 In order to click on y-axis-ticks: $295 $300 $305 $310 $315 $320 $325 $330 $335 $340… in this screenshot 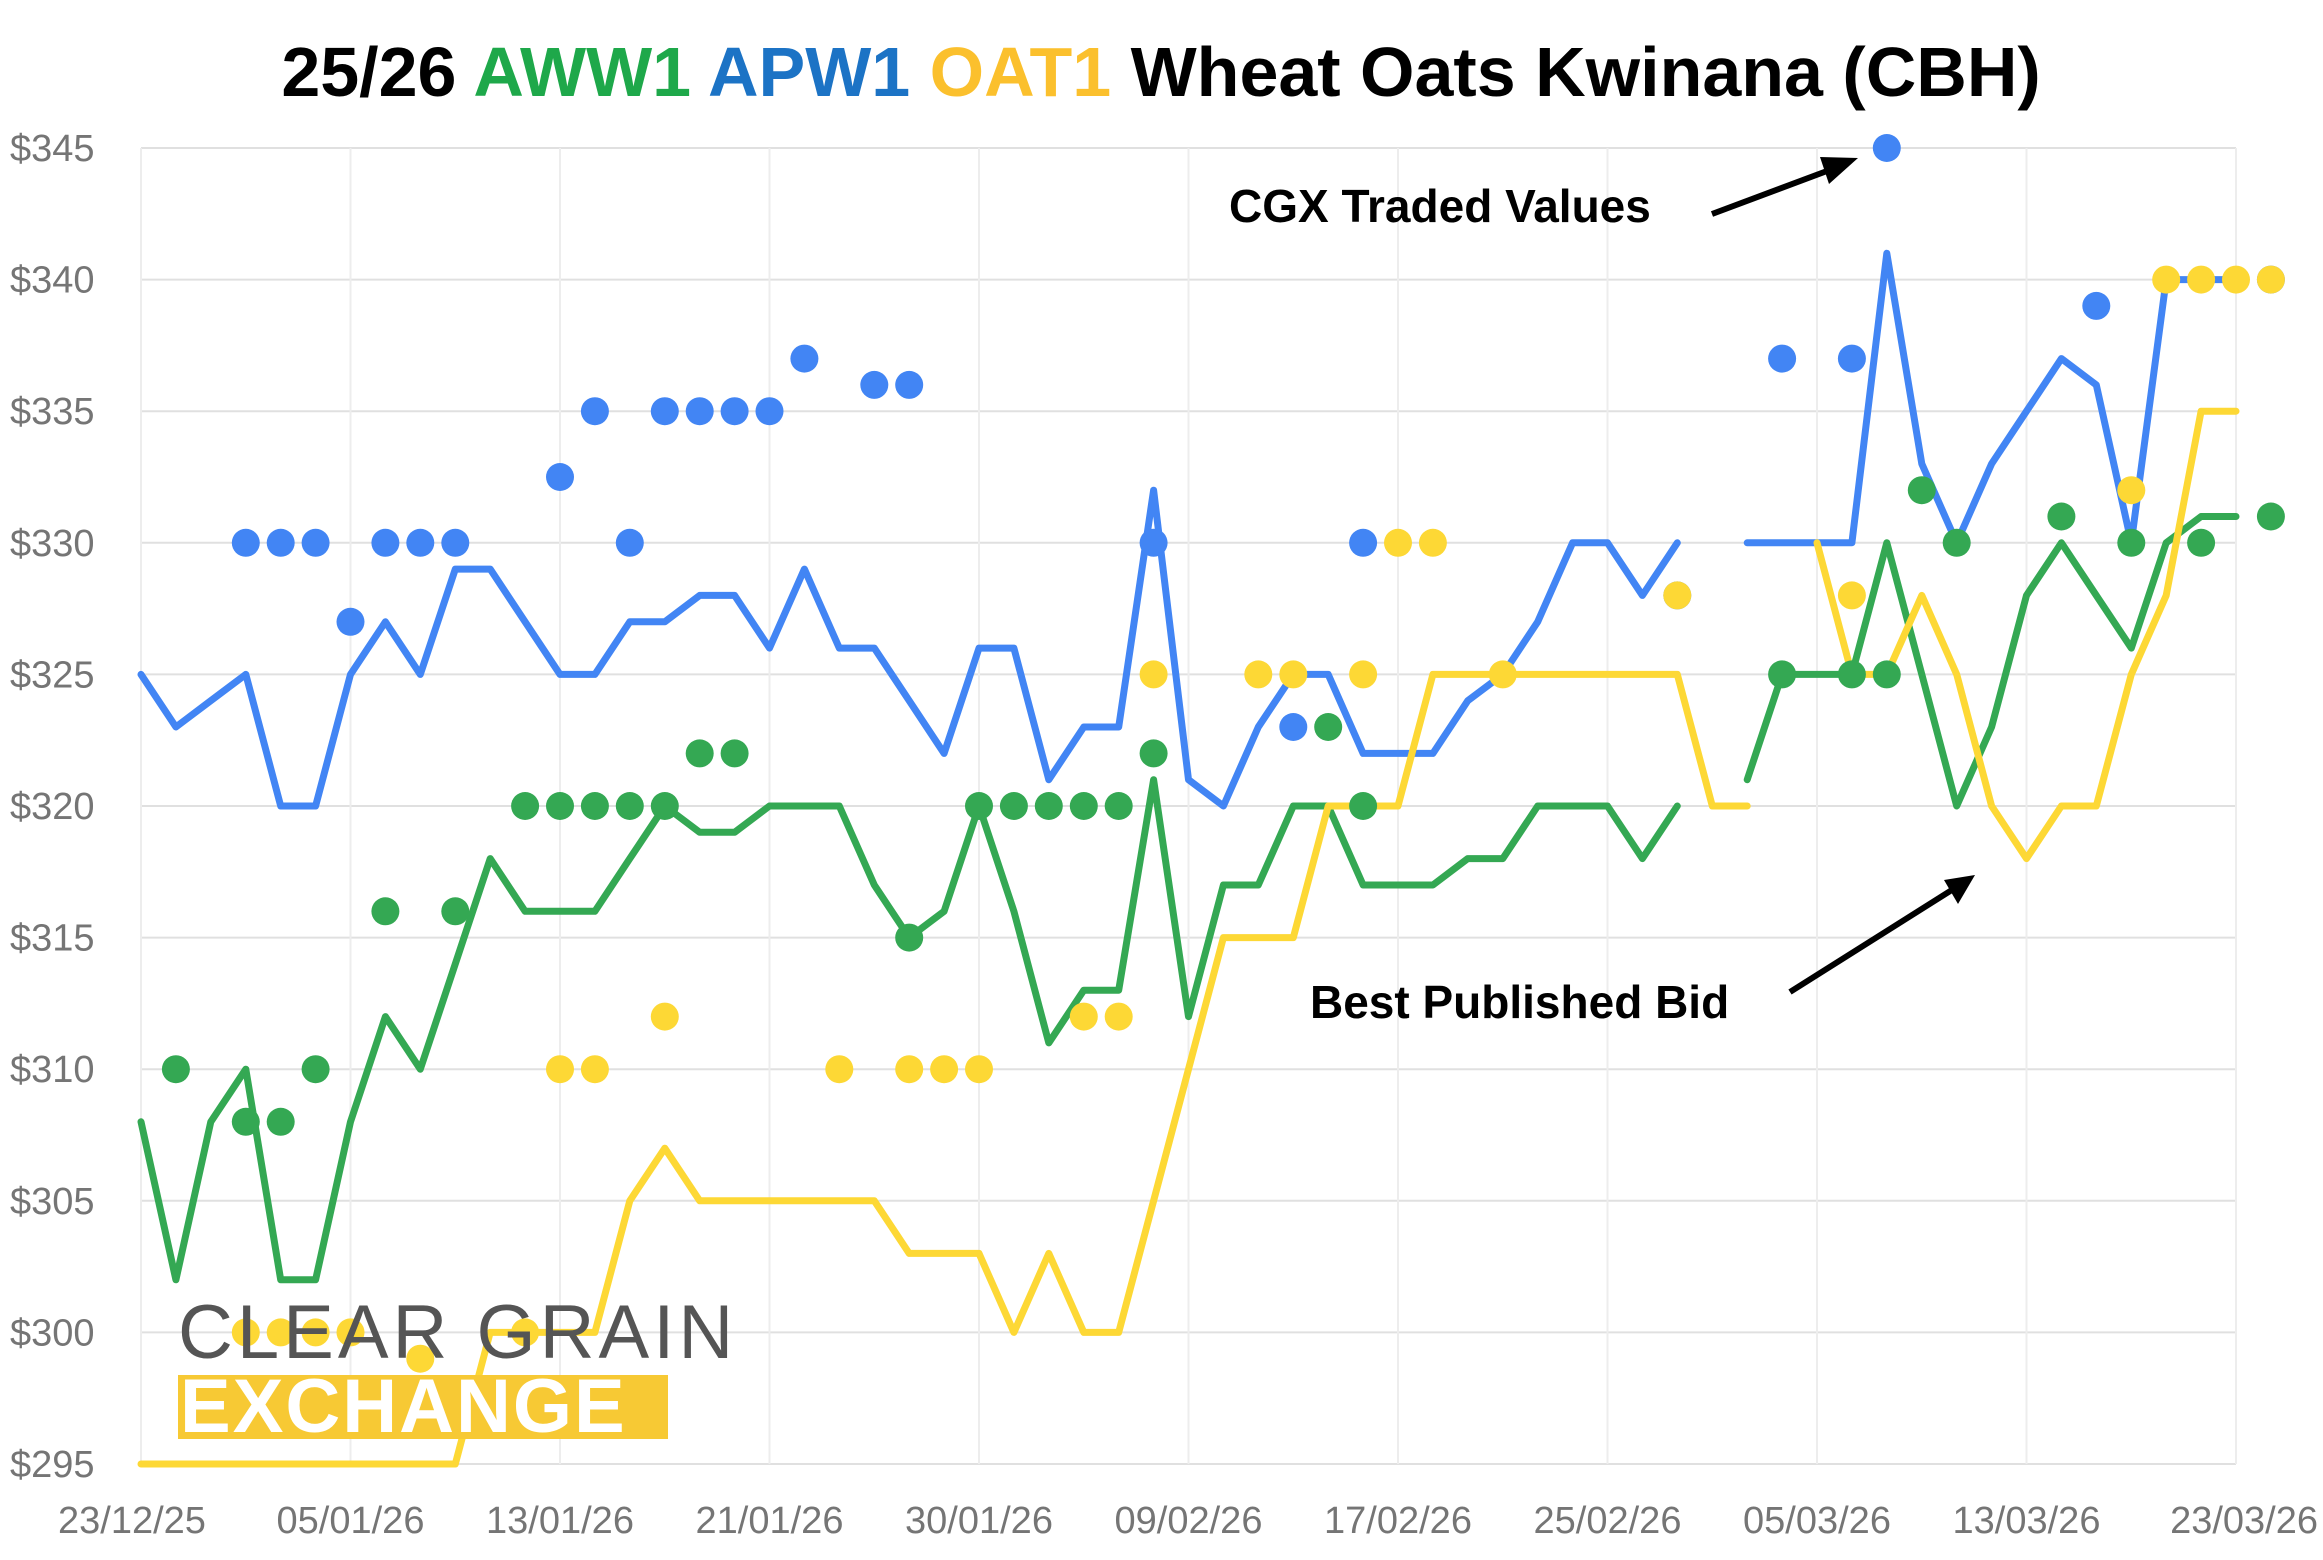, I will do `click(52, 807)`.